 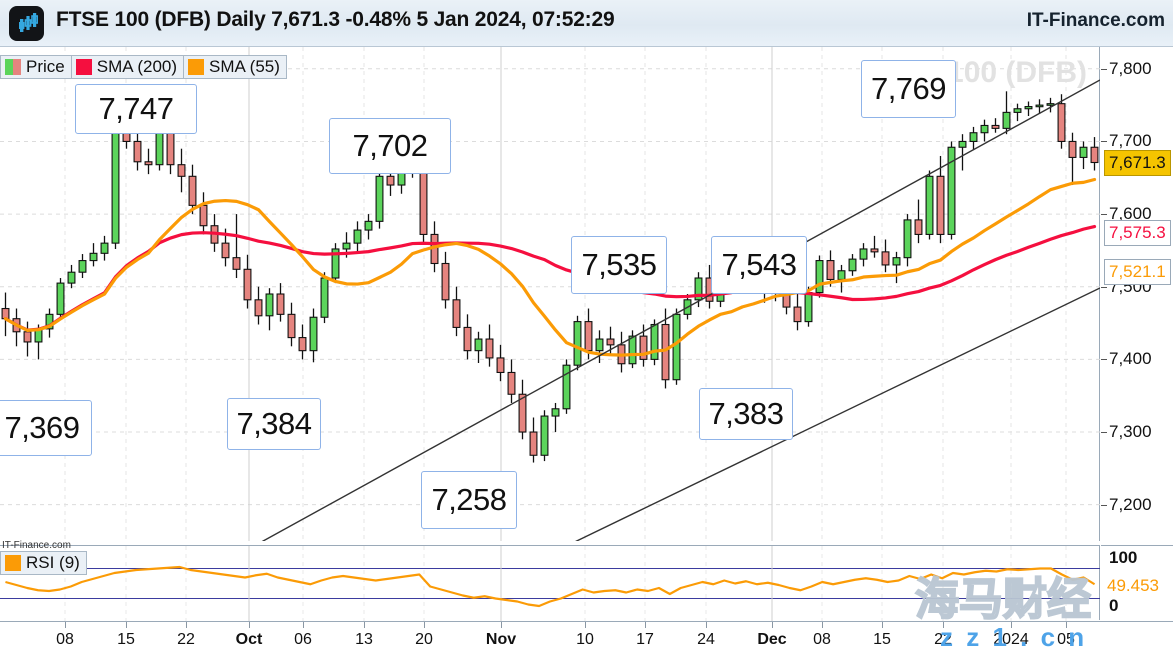 I want to click on rsi-y-axis: 100 49.453 0, so click(x=1137, y=582).